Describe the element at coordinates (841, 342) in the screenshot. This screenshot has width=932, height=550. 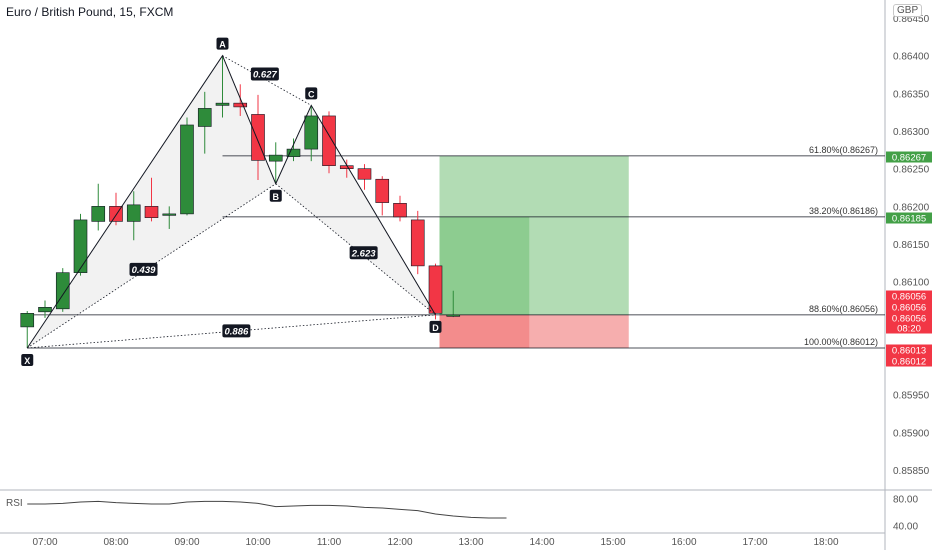
I see `fib-label: 100.00%(0.86012)` at that location.